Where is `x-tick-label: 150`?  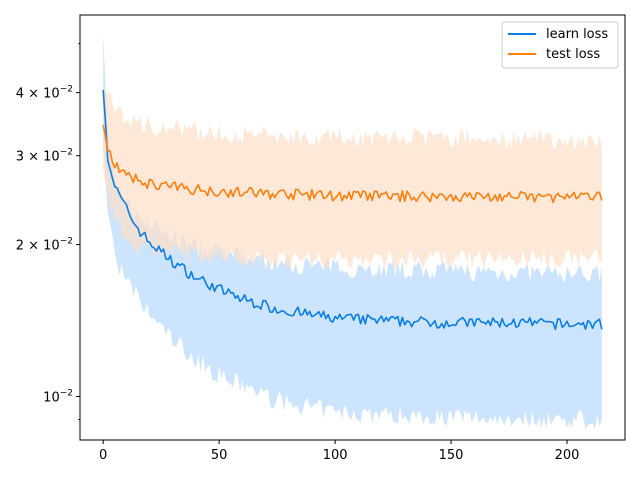
x-tick-label: 150 is located at coordinates (451, 455).